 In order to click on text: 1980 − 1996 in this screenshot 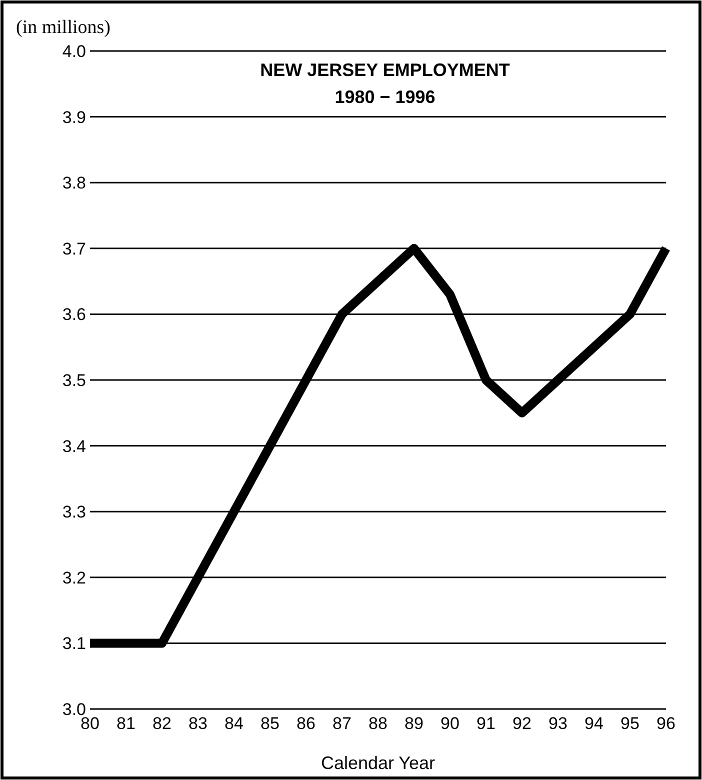, I will do `click(385, 97)`.